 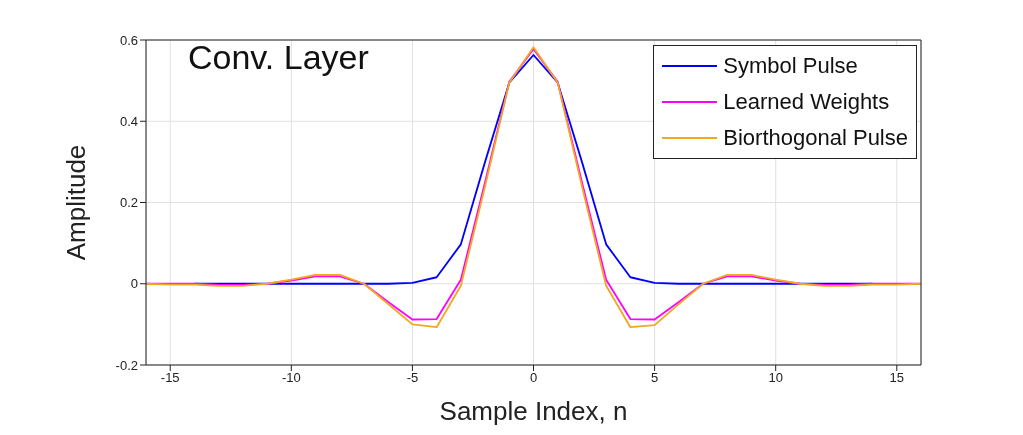 What do you see at coordinates (126, 365) in the screenshot?
I see `y-tick-label: -0.2` at bounding box center [126, 365].